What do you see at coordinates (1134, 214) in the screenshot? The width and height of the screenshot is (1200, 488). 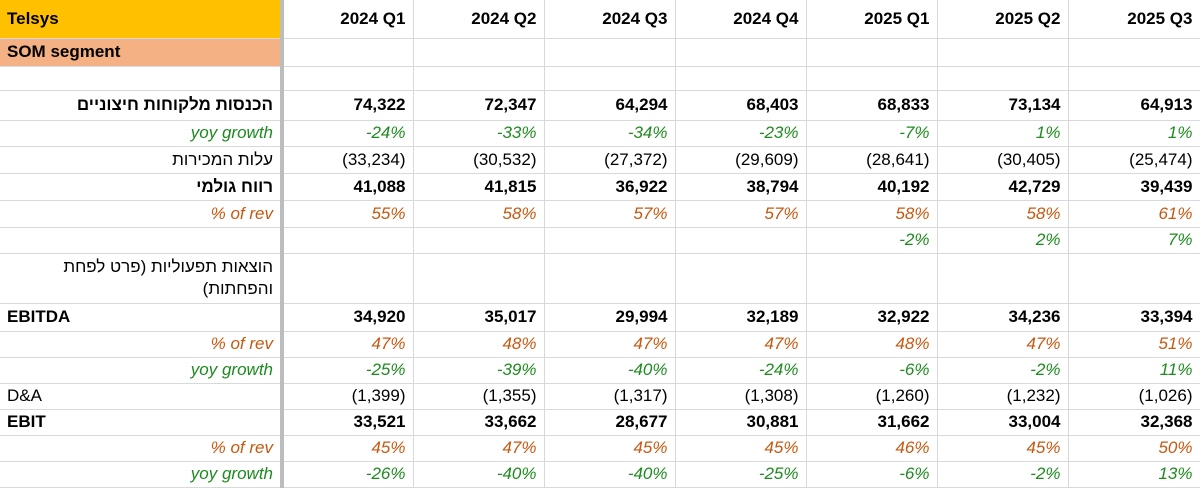 I see `value-cell: 61%` at bounding box center [1134, 214].